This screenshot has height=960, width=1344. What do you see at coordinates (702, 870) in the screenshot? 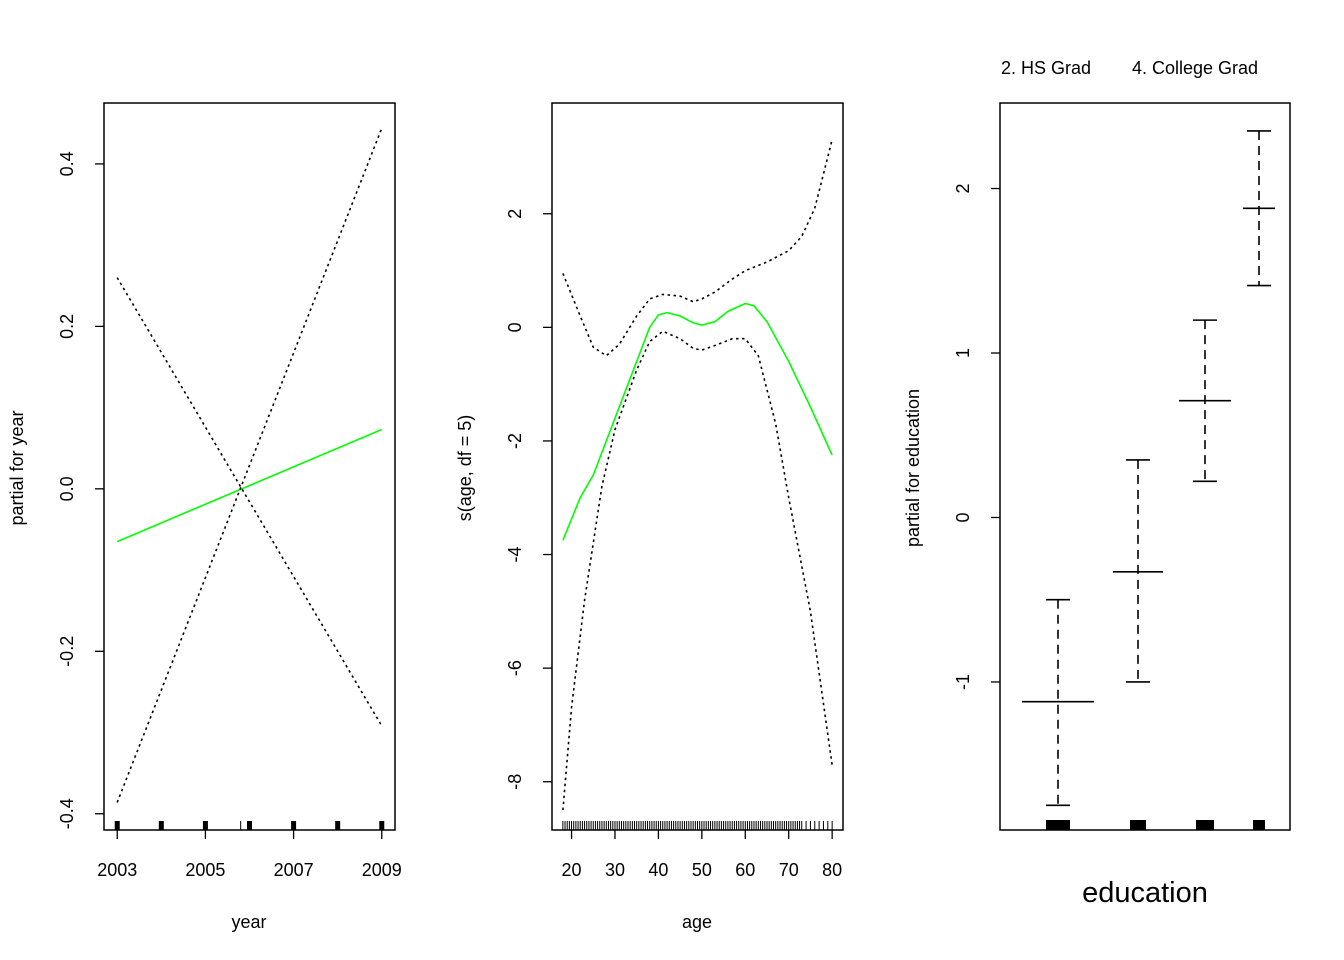
I see `x-tick-label: 50` at bounding box center [702, 870].